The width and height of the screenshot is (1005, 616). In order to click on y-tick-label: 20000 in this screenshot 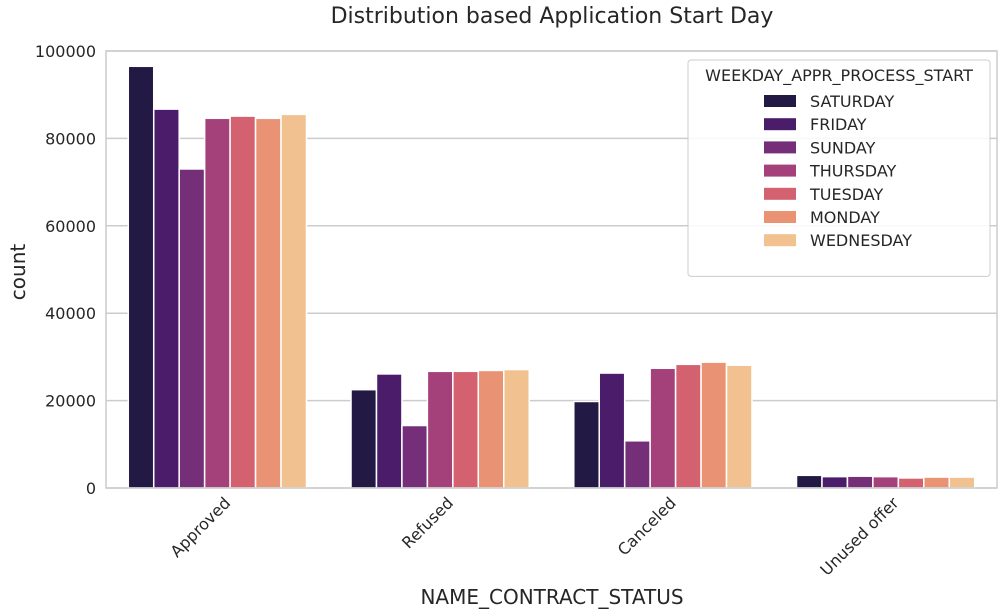, I will do `click(70, 401)`.